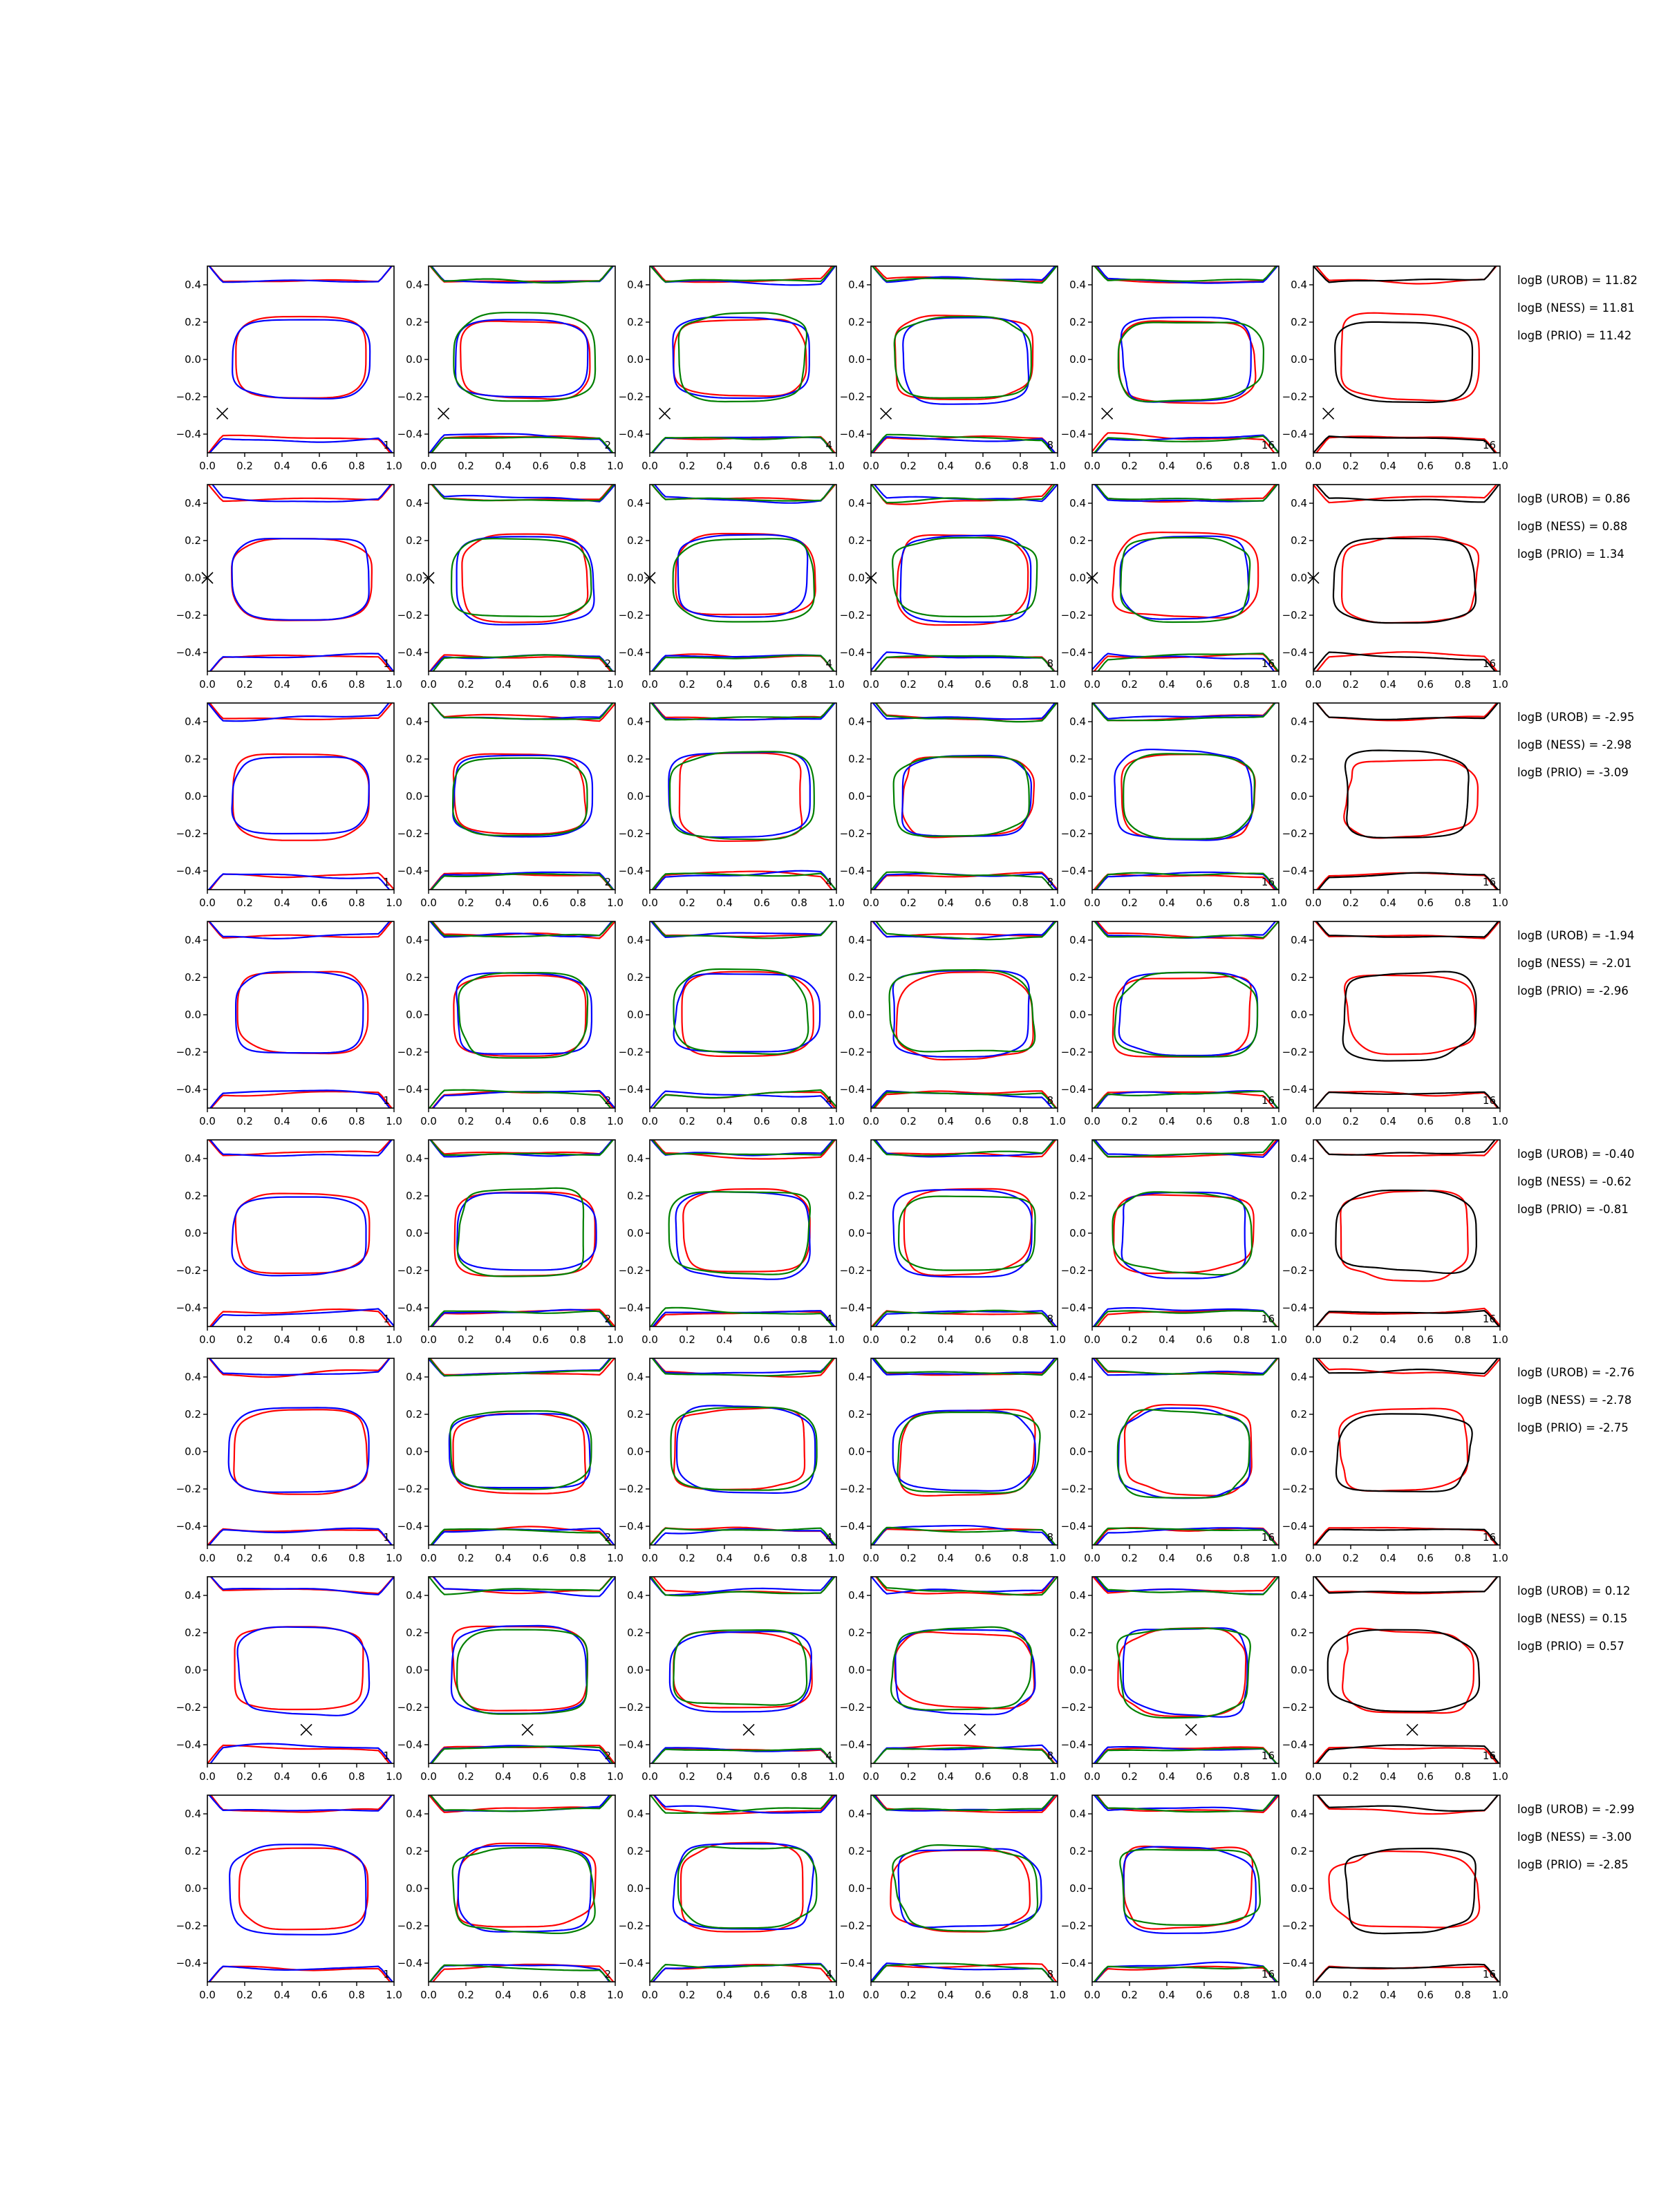  What do you see at coordinates (1268, 1756) in the screenshot?
I see `panel-number-label: 16` at bounding box center [1268, 1756].